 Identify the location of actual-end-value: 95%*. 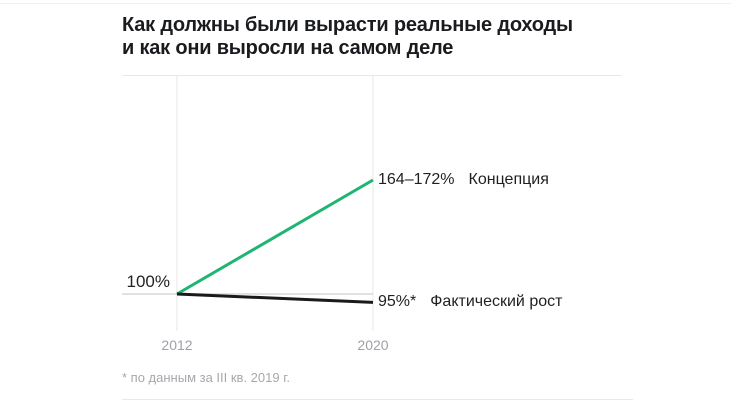
(397, 301).